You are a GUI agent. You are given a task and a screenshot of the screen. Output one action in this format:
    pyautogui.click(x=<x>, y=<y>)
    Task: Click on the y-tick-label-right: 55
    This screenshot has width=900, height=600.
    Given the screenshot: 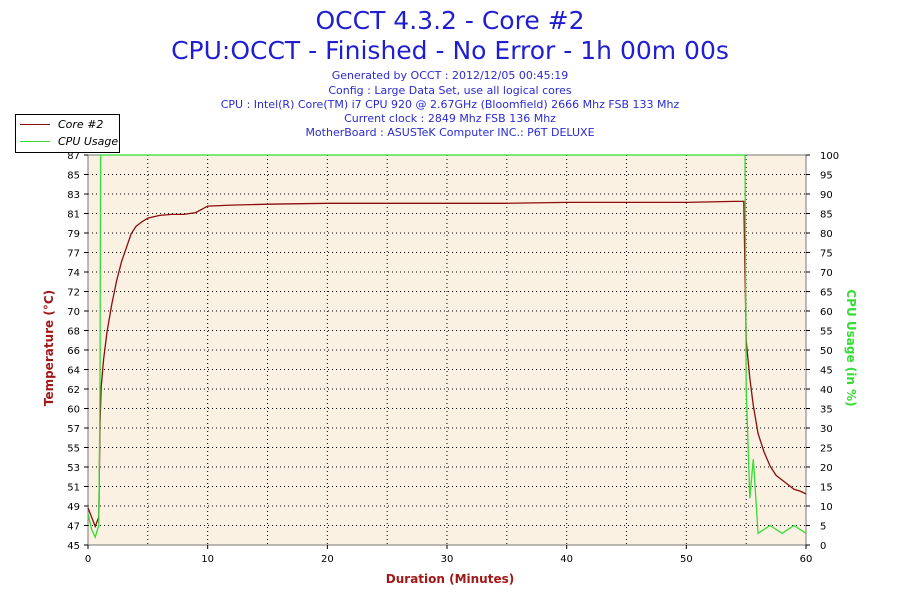 What is the action you would take?
    pyautogui.click(x=826, y=332)
    